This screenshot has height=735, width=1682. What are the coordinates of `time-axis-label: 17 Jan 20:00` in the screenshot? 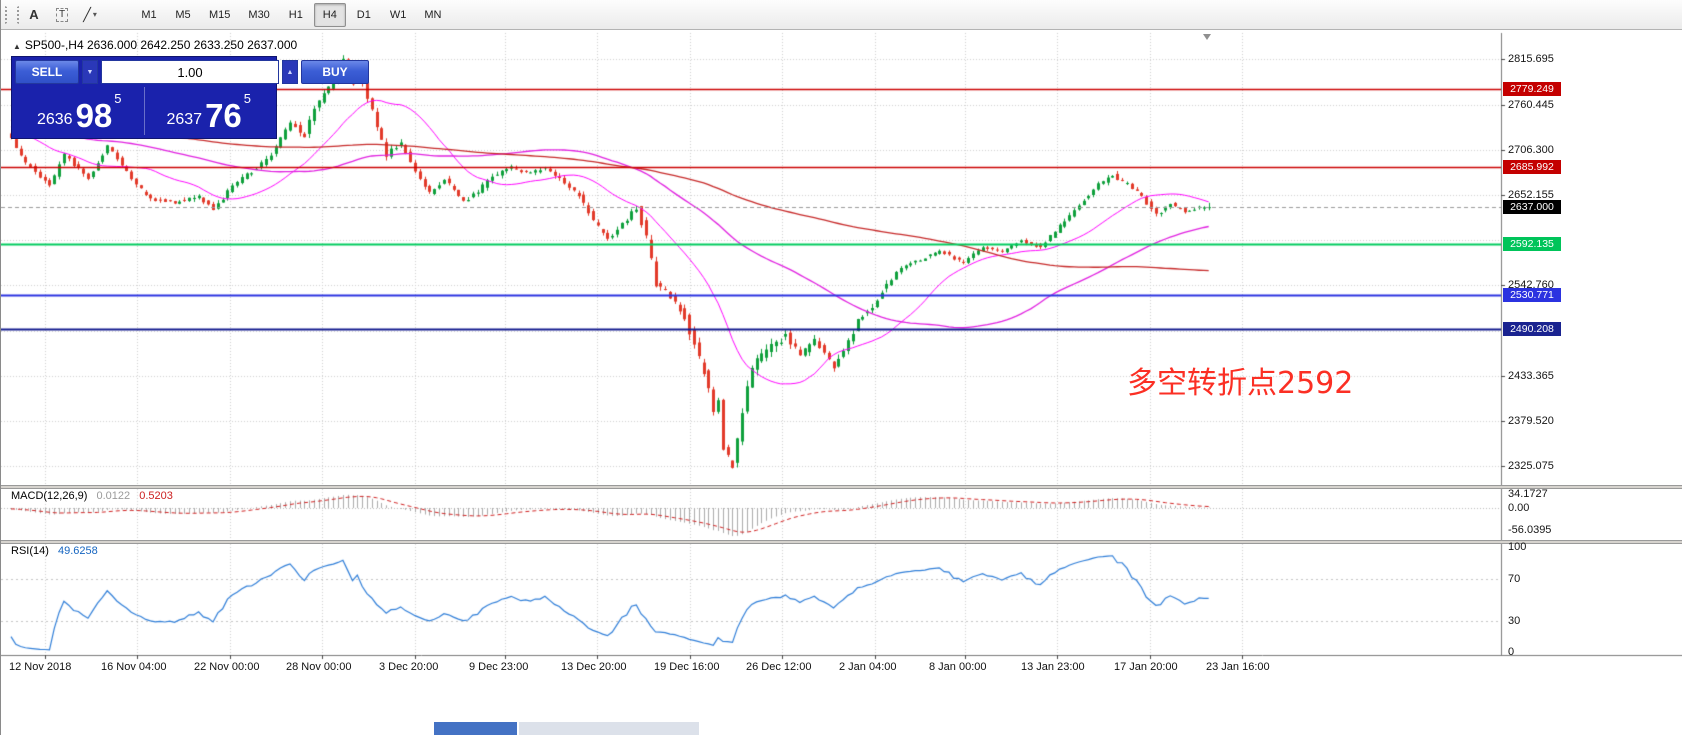 It's located at (1146, 667).